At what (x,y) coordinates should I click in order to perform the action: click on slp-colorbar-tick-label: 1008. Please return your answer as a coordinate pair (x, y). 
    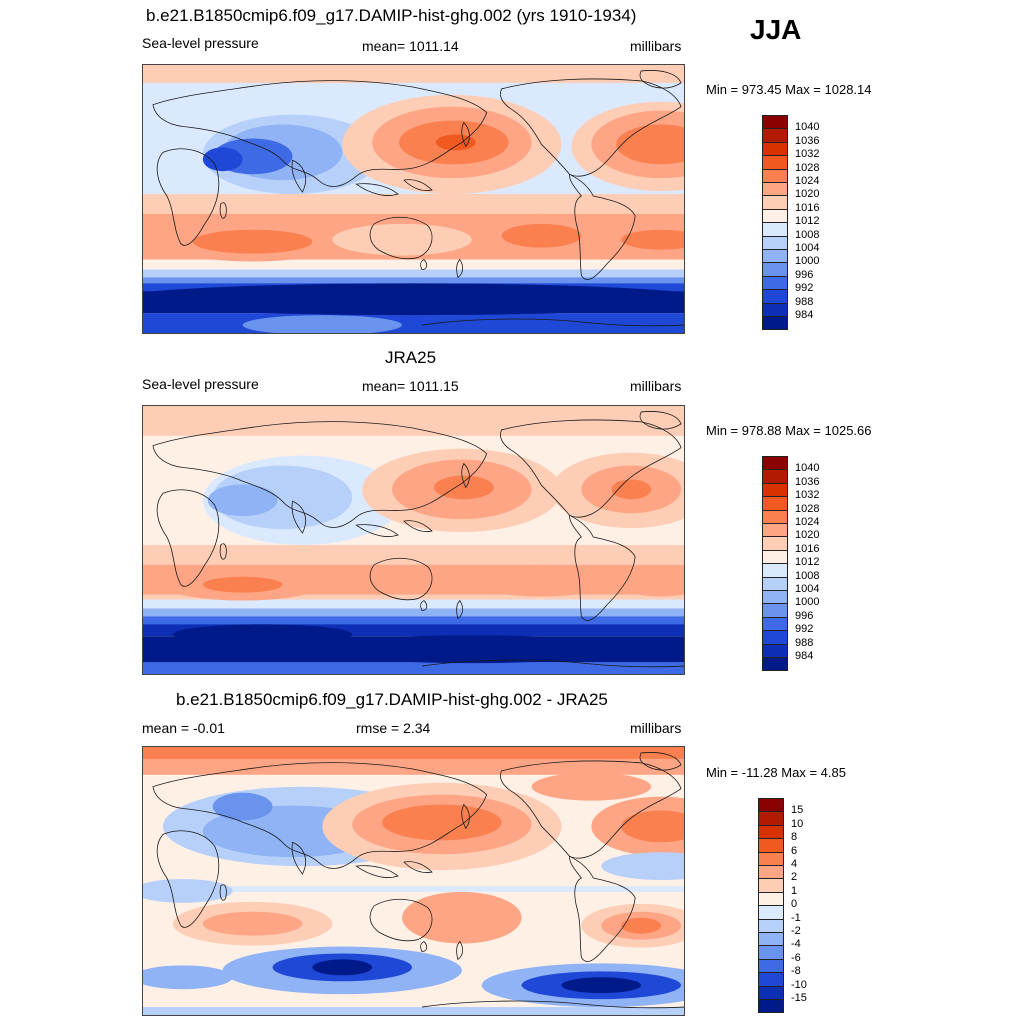
    Looking at the image, I should click on (807, 575).